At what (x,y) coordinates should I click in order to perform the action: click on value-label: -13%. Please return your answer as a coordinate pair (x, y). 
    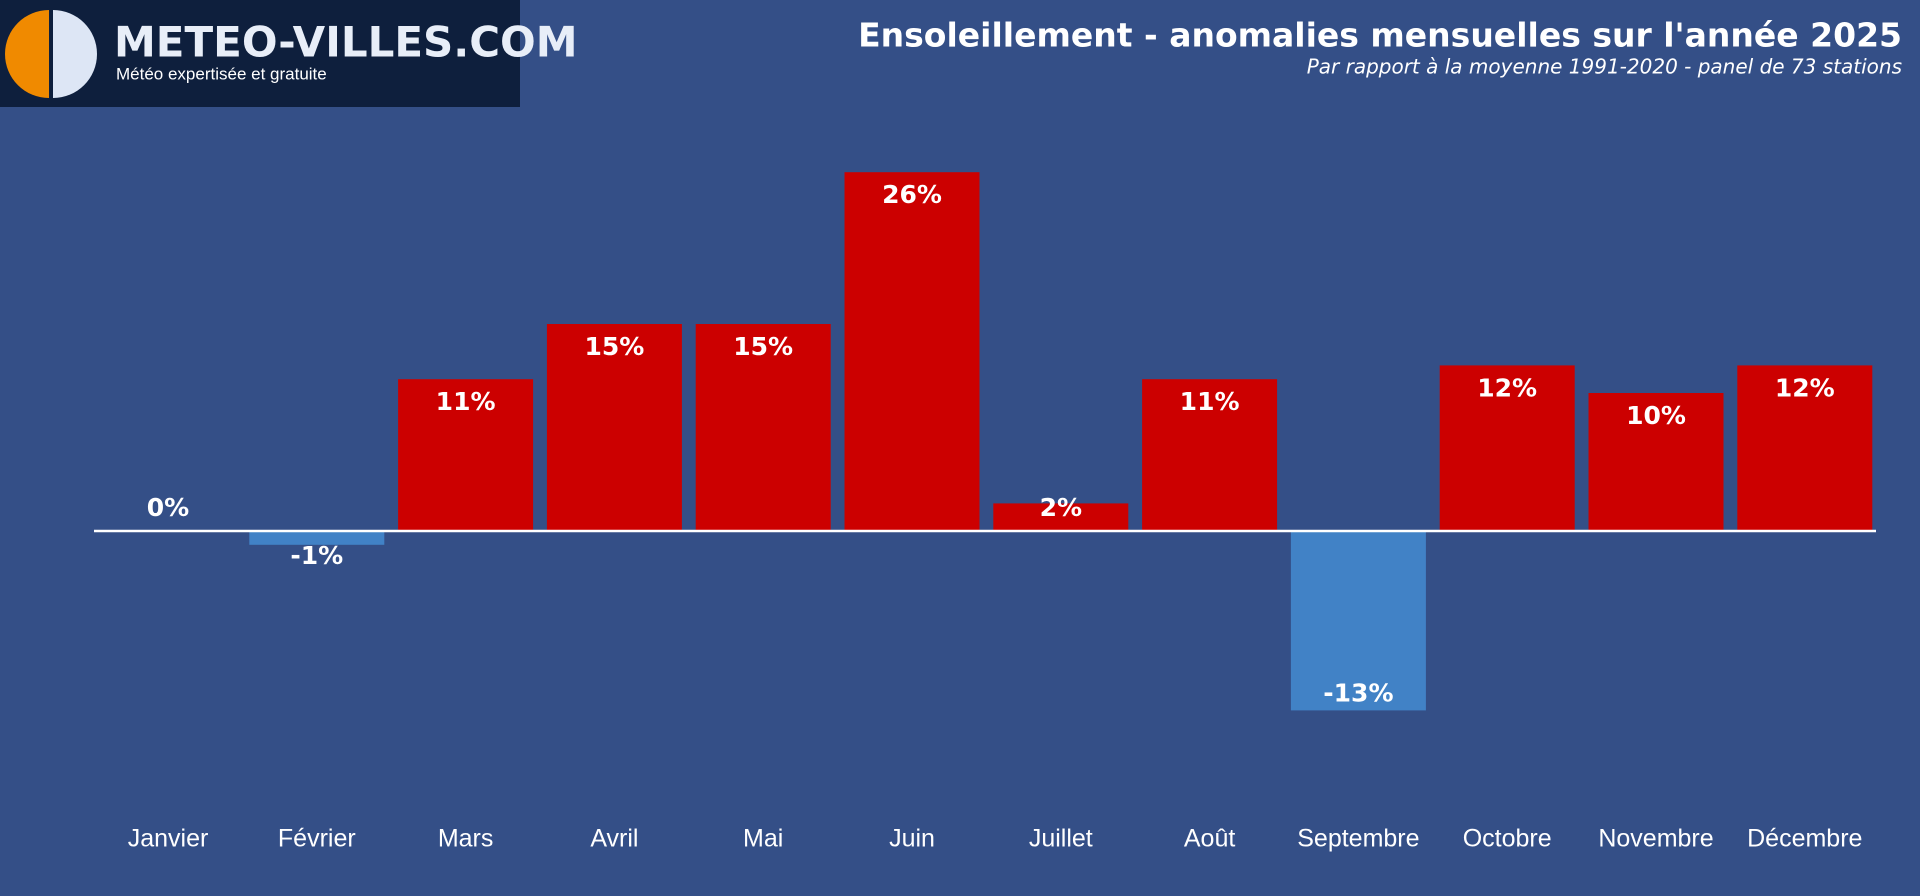
    Looking at the image, I should click on (1358, 692).